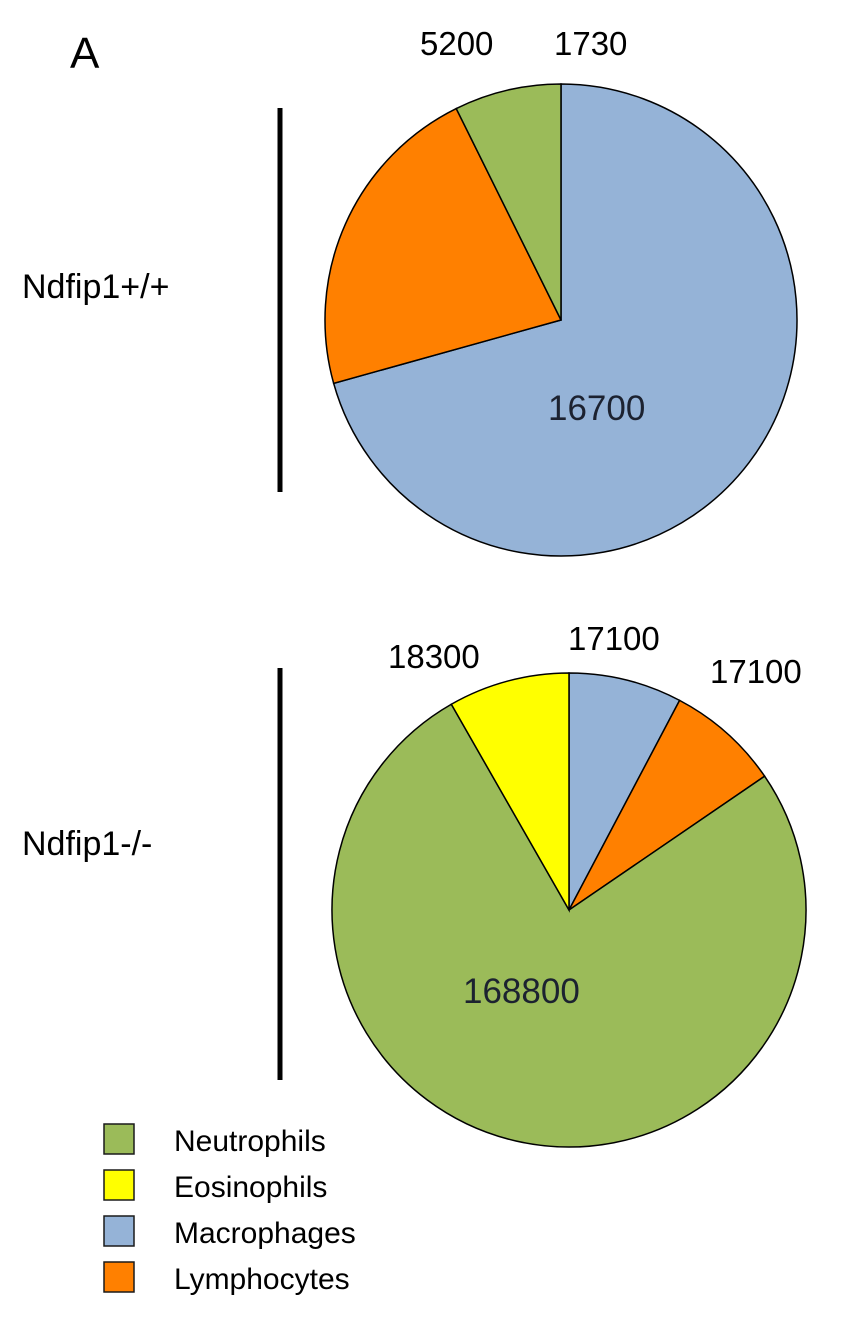 This screenshot has height=1325, width=844. Describe the element at coordinates (624, 791) in the screenshot. I see `pie-slice-macrophages` at that location.